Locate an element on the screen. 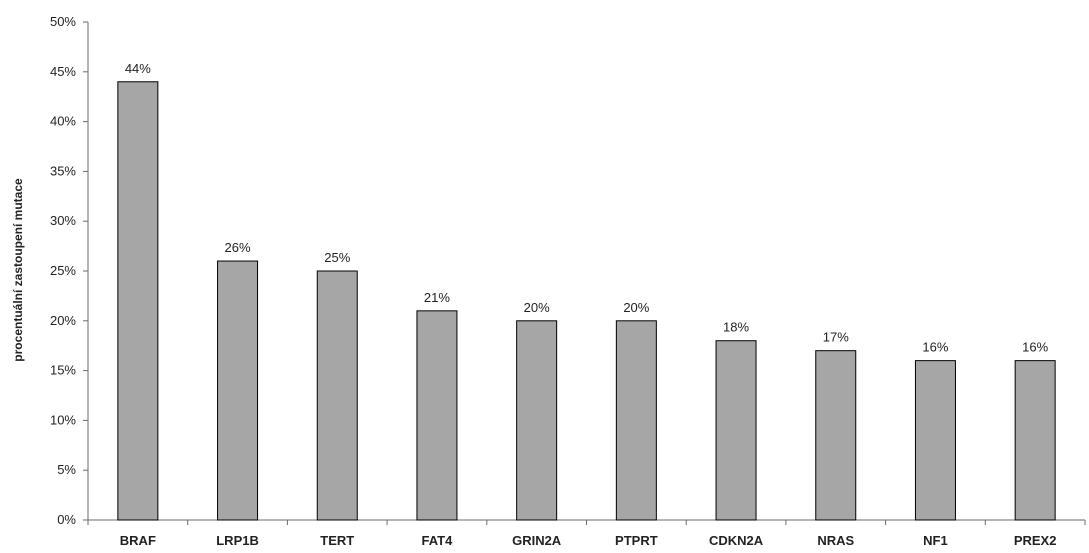 The image size is (1089, 553). y-tick-labels: 0% 5% 10% 15% 20% 25% 30% 35% 40% 45% 50% is located at coordinates (63, 270).